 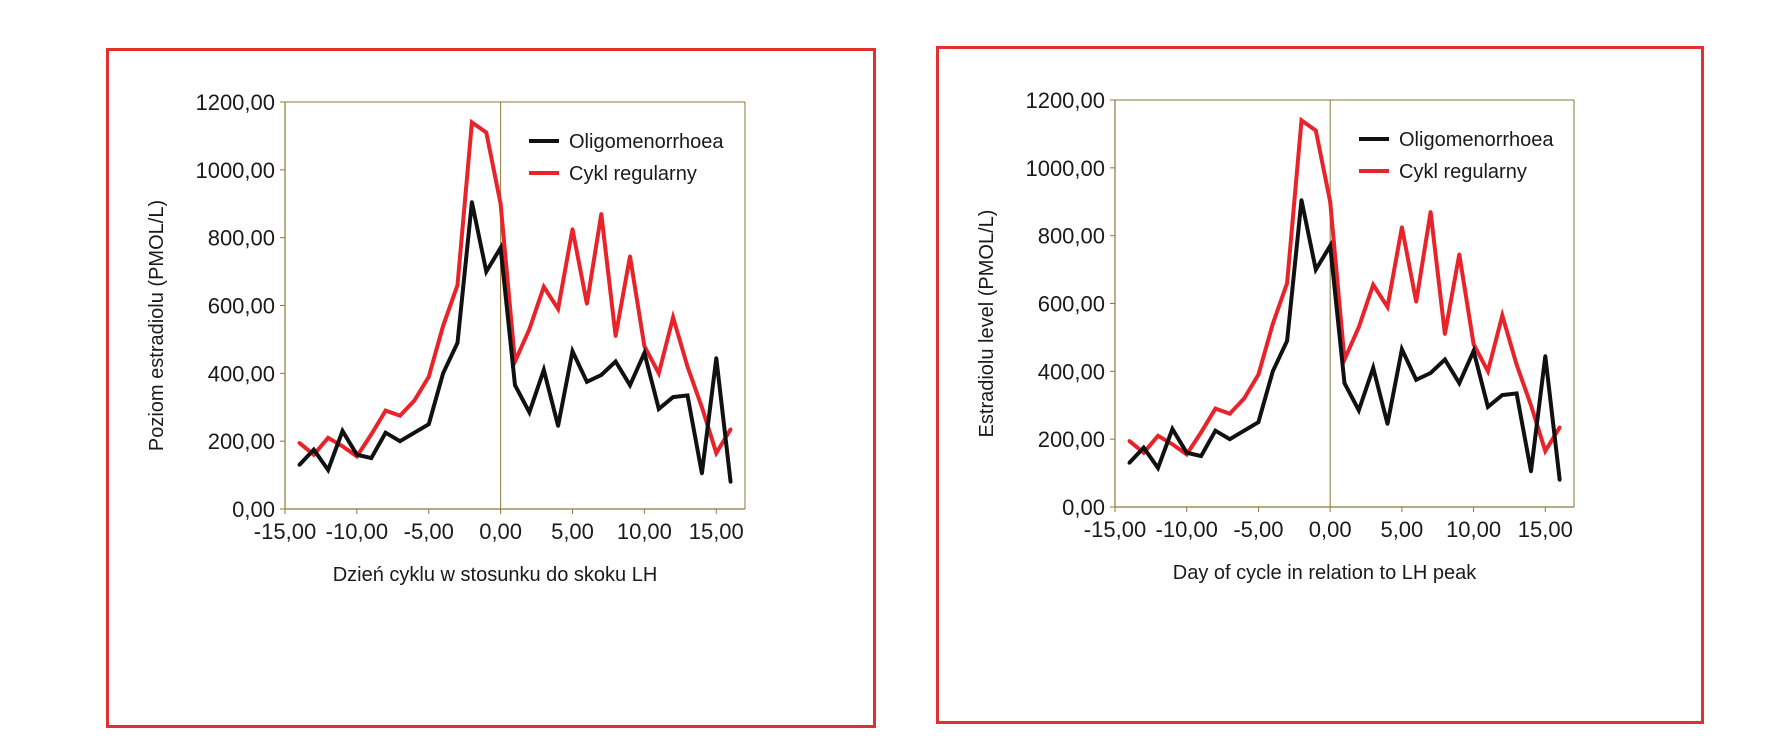 I want to click on chart1-y-tick-label: 400,00, so click(x=1071, y=371).